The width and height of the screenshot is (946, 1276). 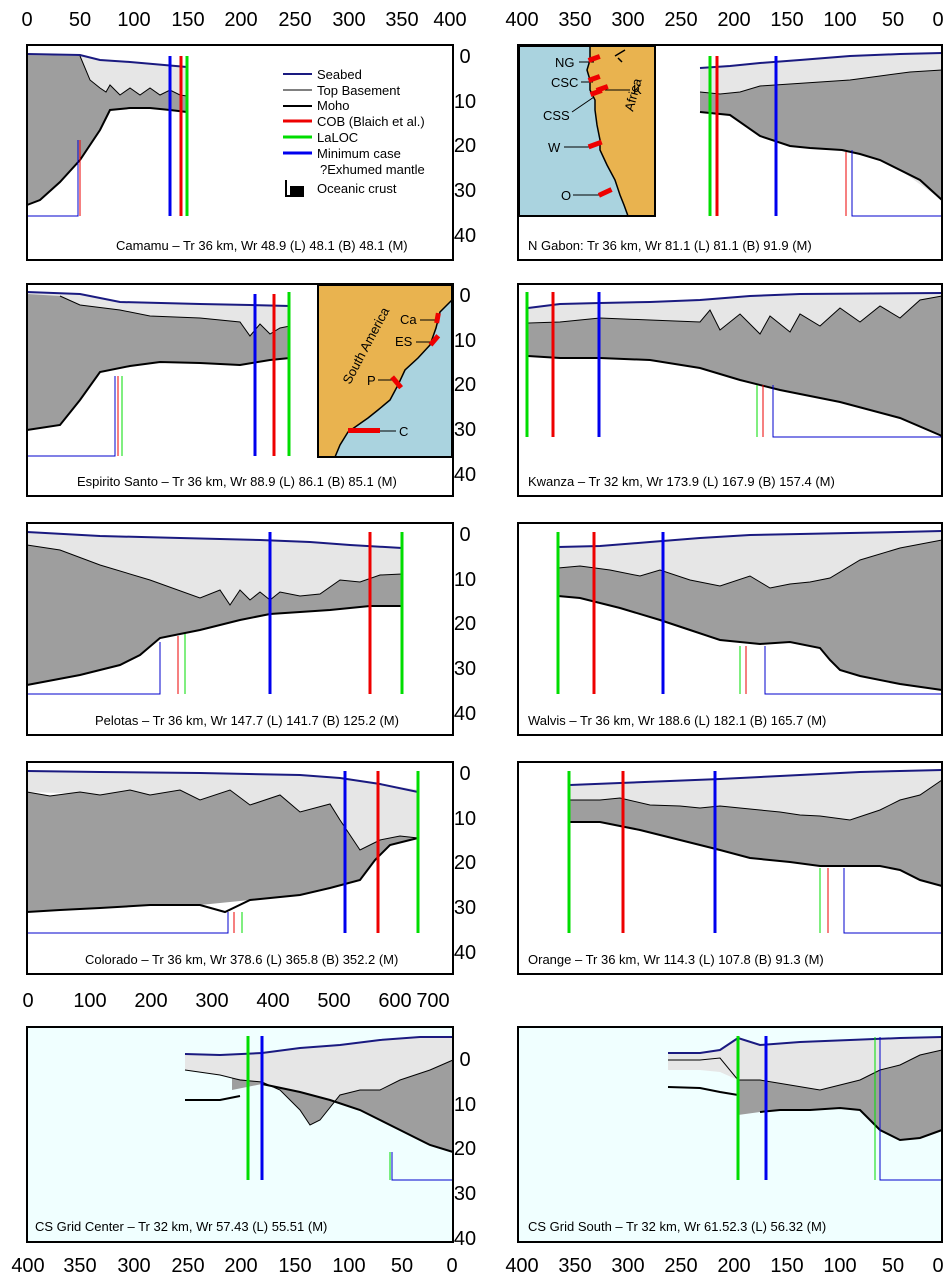 What do you see at coordinates (401, 20) in the screenshot?
I see `top-tick: 350` at bounding box center [401, 20].